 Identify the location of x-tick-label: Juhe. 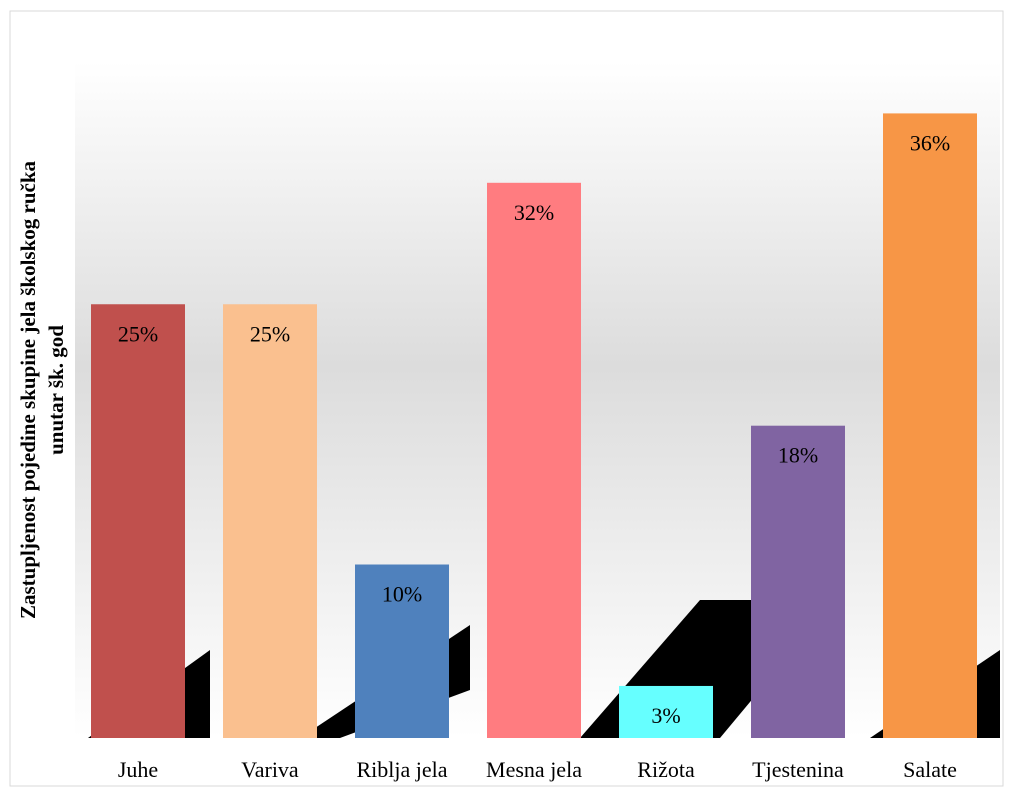
(138, 769).